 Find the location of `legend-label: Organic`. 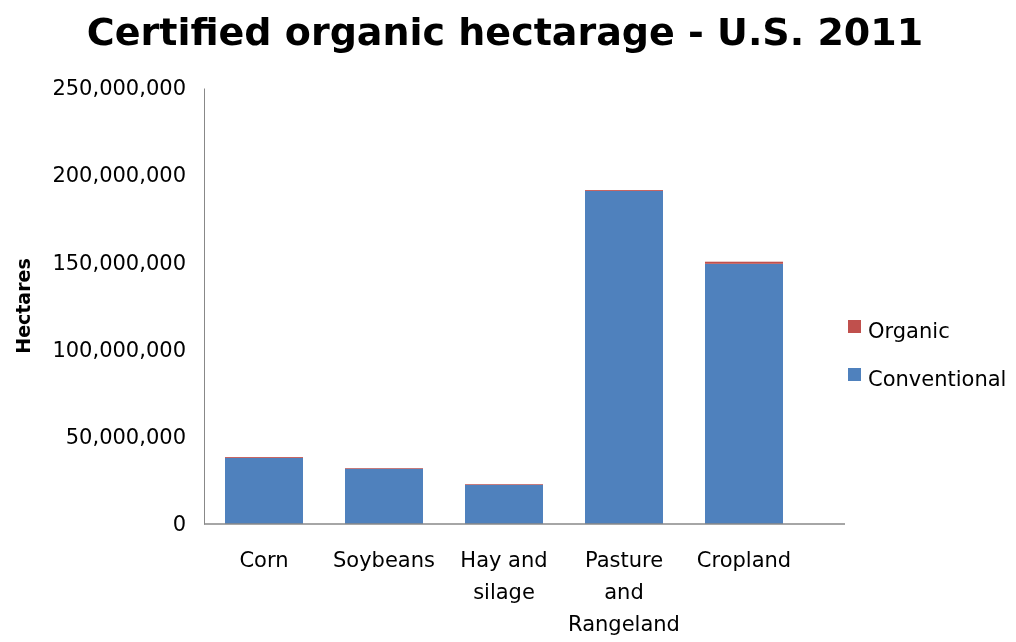

legend-label: Organic is located at coordinates (909, 331).